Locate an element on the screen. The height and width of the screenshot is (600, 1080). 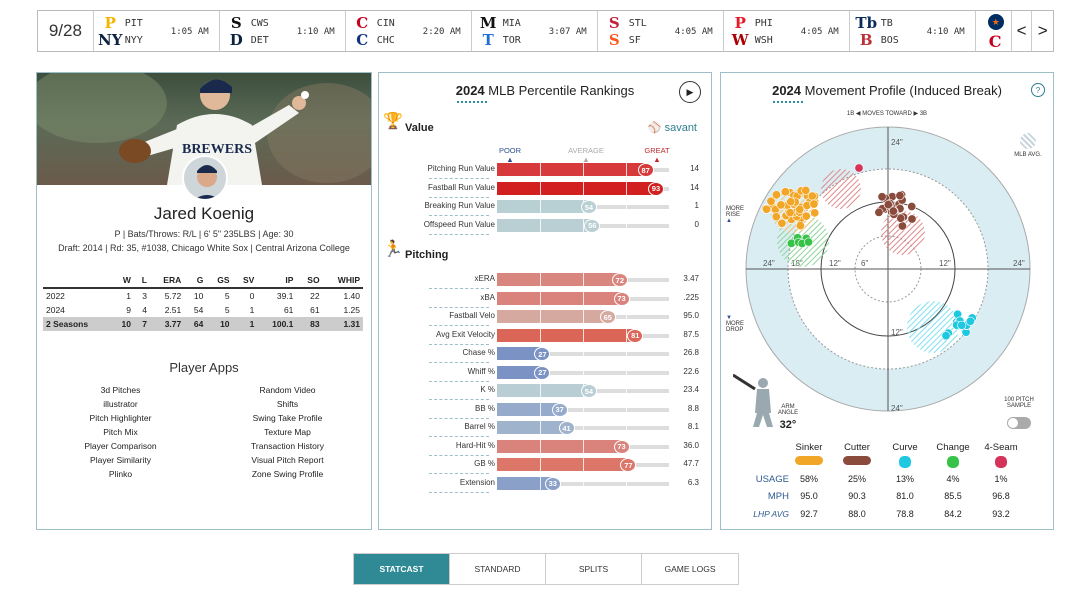
percentile-row: K % 54 23.4 is located at coordinates (546, 392).